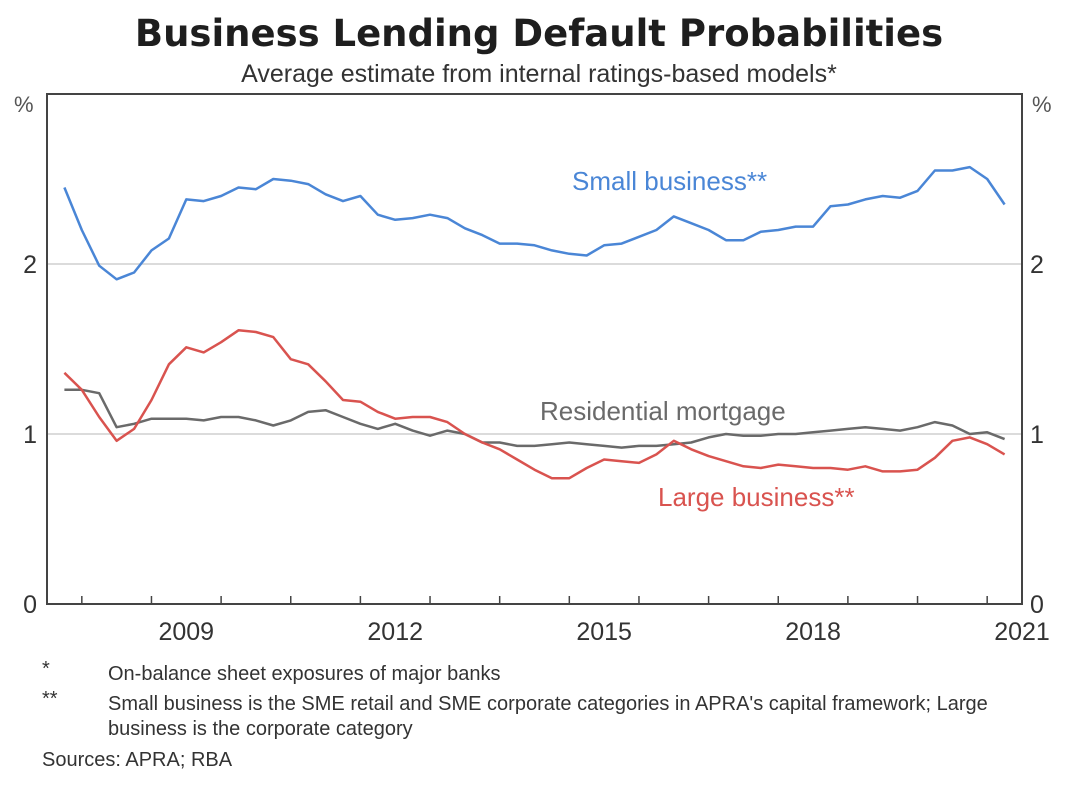  I want to click on y-unit-left: %, so click(24, 104).